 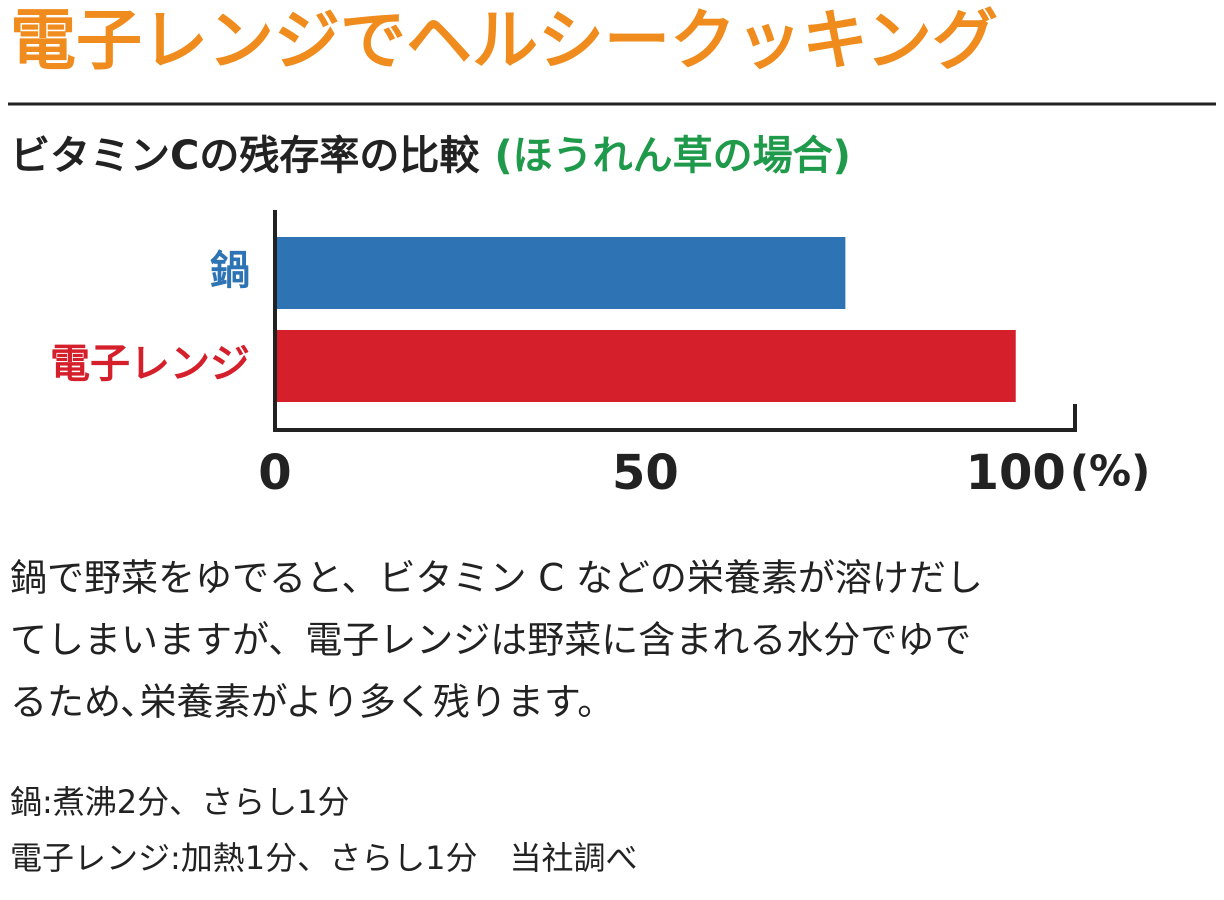 I want to click on chart-subtitle: (ほうれん草の場合), so click(x=672, y=156).